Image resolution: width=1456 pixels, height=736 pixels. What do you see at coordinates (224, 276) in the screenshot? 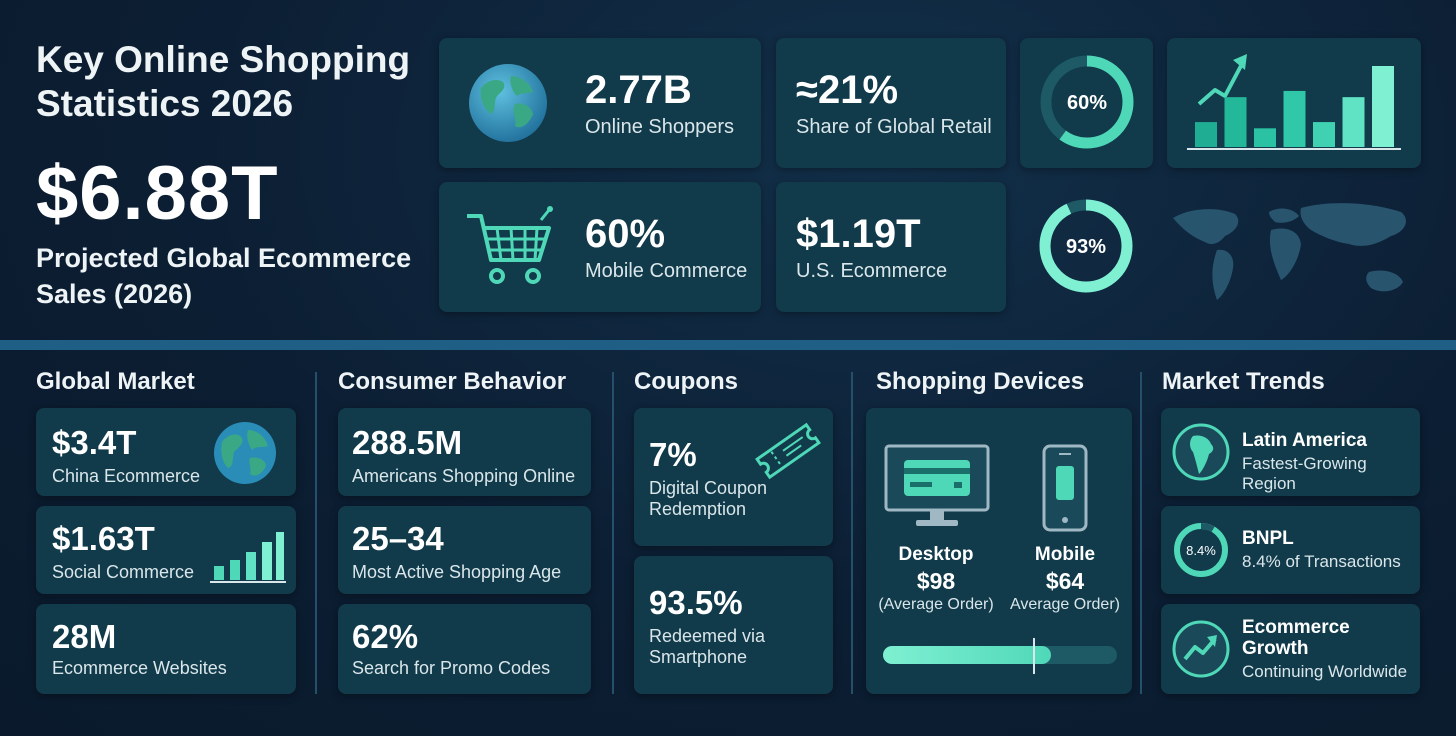
I see `hero-subtitle: Projected Global Ecommerce Sales (2026)` at bounding box center [224, 276].